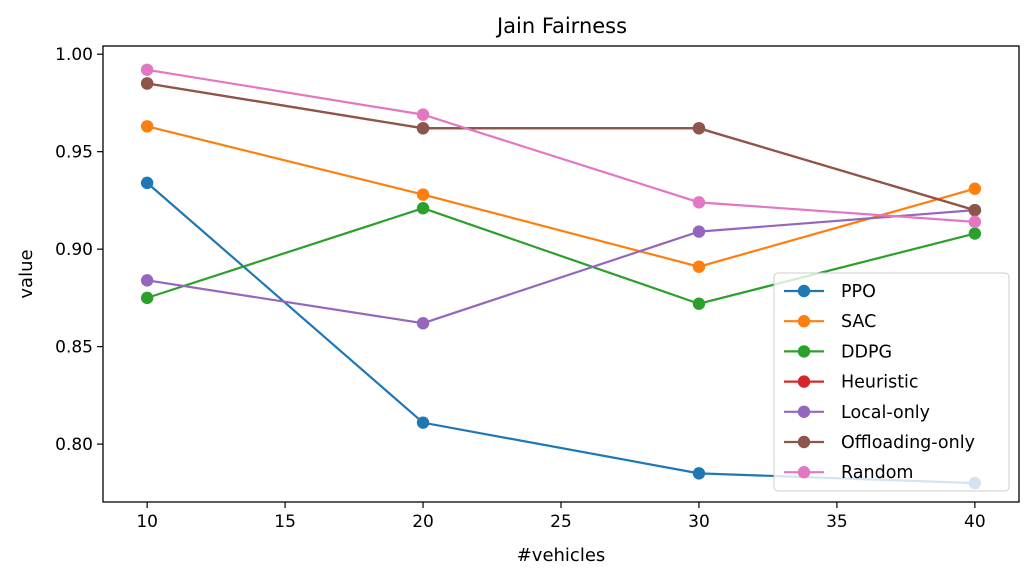 The height and width of the screenshot is (581, 1034). I want to click on chart-title: Jain Fairness, so click(561, 26).